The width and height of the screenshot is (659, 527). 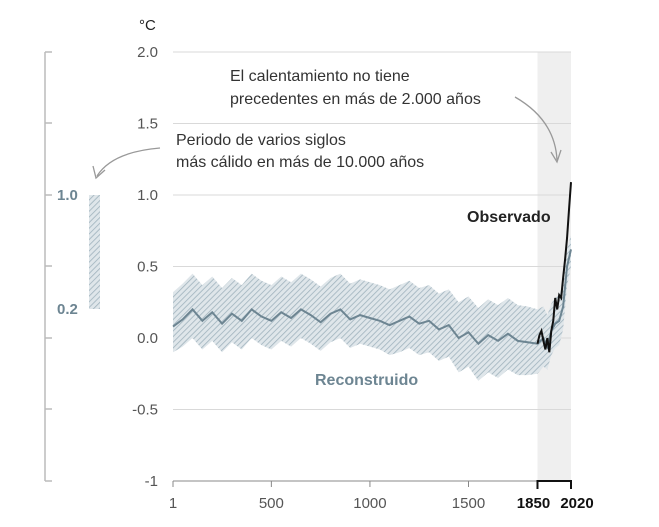 I want to click on series-label-reconstructed: Reconstruido, so click(x=366, y=380).